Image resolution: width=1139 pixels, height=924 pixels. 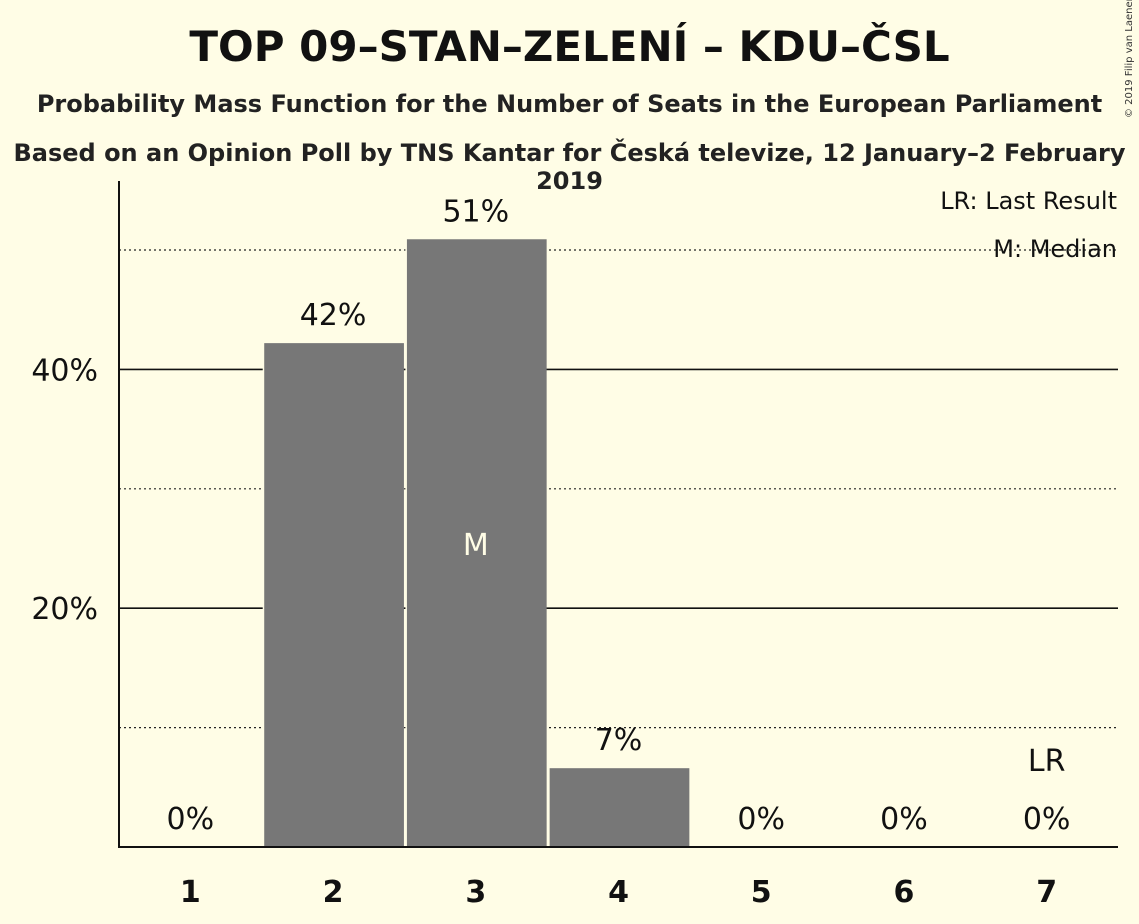 I want to click on legend-item-median: M: Median, so click(x=1055, y=249).